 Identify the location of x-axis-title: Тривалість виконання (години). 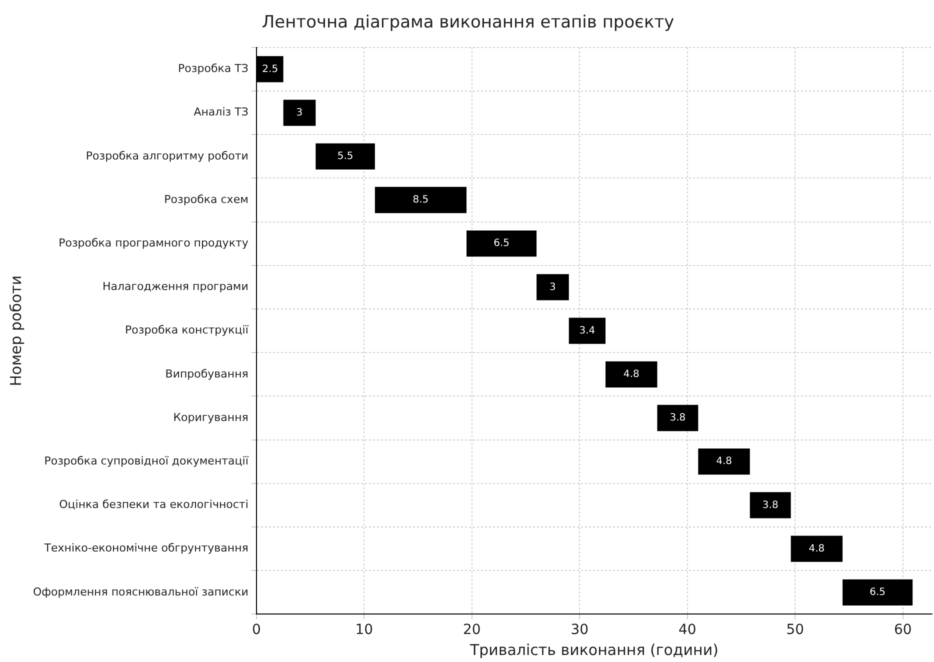
(593, 649).